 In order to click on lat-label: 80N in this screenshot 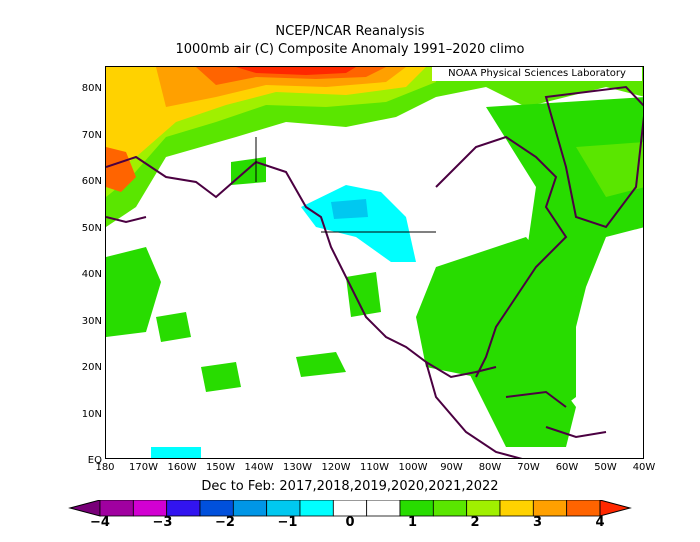, I will do `click(91, 88)`.